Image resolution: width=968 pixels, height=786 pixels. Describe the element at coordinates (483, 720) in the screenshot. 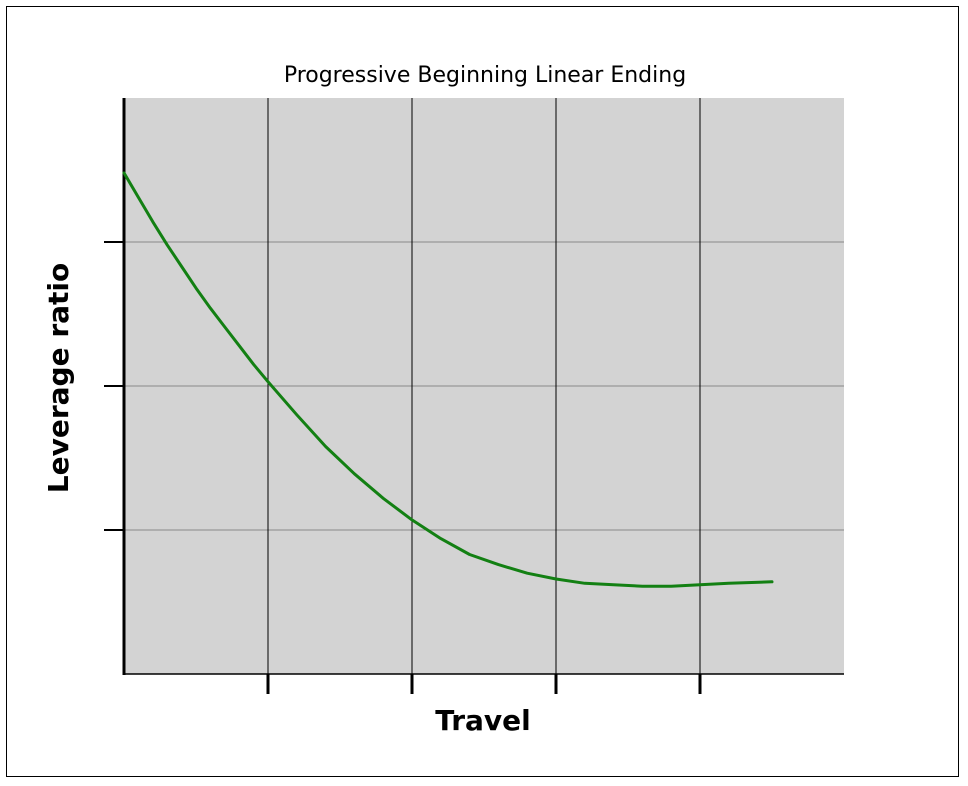

I see `x-axis-label: Travel` at that location.